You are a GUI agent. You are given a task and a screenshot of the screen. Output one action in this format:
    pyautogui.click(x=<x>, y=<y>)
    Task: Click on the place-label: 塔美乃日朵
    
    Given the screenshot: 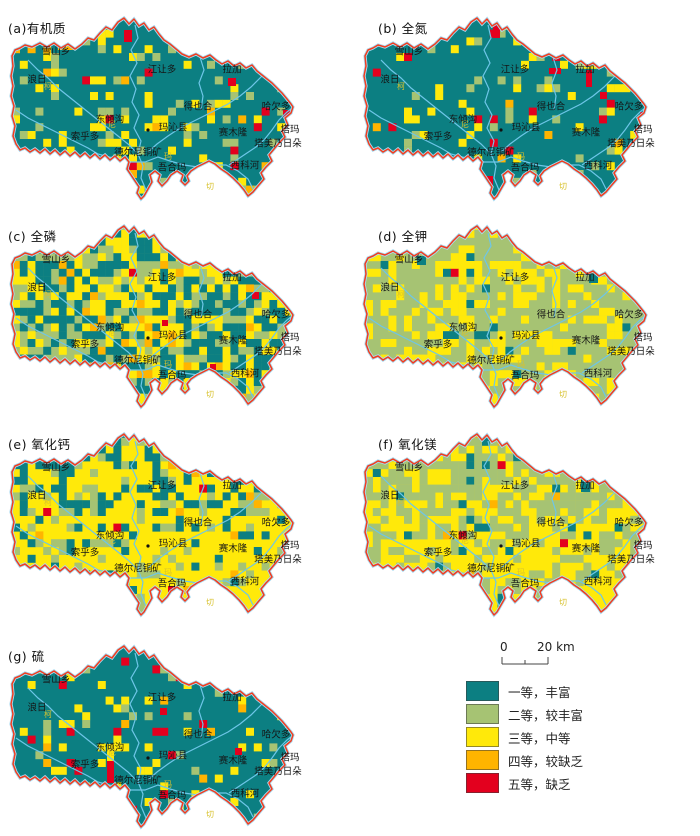 What is the action you would take?
    pyautogui.click(x=278, y=144)
    